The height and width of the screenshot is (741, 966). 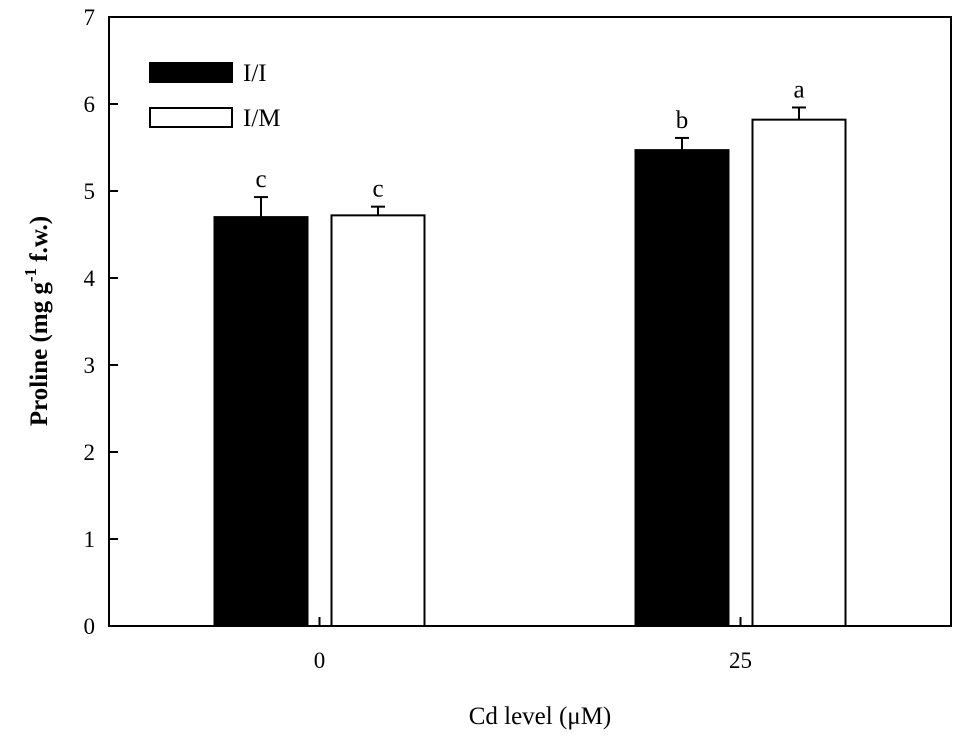 I want to click on x-tick-label: 0, so click(x=320, y=660).